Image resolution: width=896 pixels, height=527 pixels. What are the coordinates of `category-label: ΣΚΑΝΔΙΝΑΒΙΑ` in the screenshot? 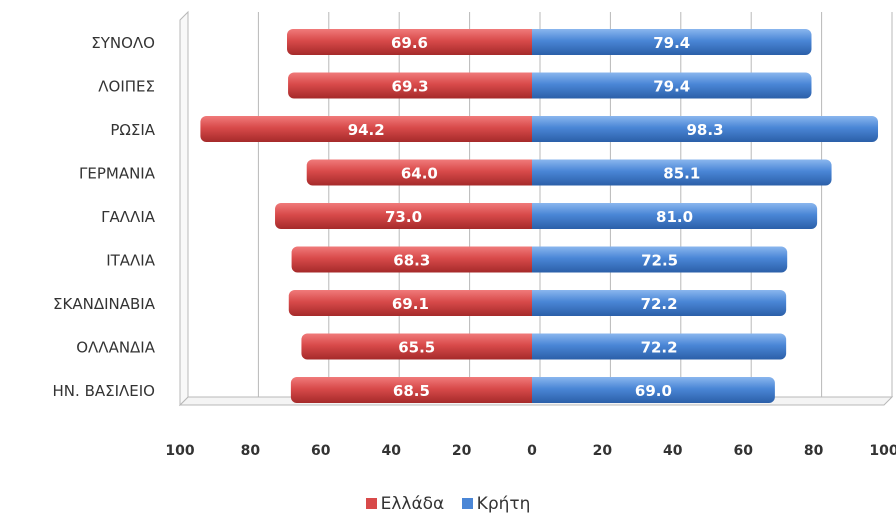 It's located at (104, 304).